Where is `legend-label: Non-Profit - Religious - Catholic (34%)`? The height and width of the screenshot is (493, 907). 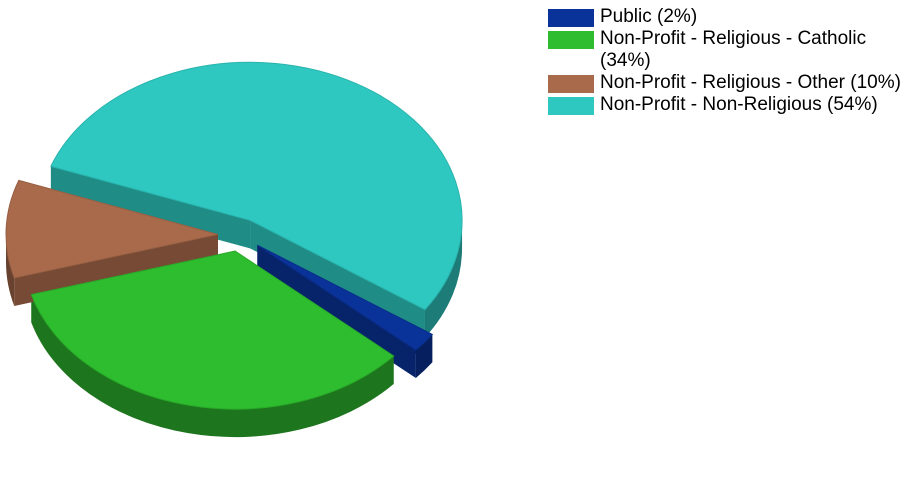 legend-label: Non-Profit - Religious - Catholic (34%) is located at coordinates (733, 49).